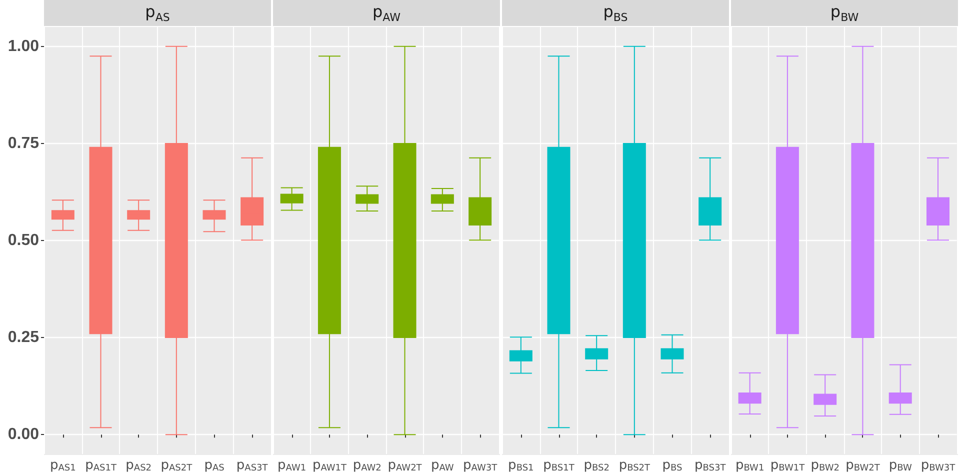 The width and height of the screenshot is (960, 473). I want to click on chart-title: p$_{BW}$, so click(844, 13).